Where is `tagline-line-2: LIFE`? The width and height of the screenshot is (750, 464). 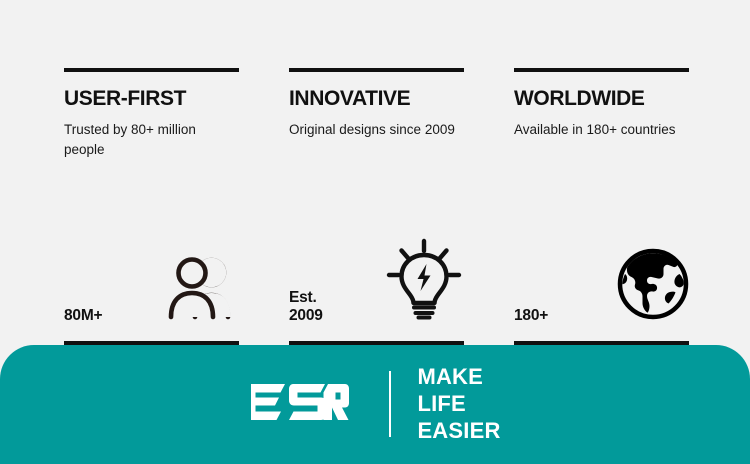 tagline-line-2: LIFE is located at coordinates (441, 404).